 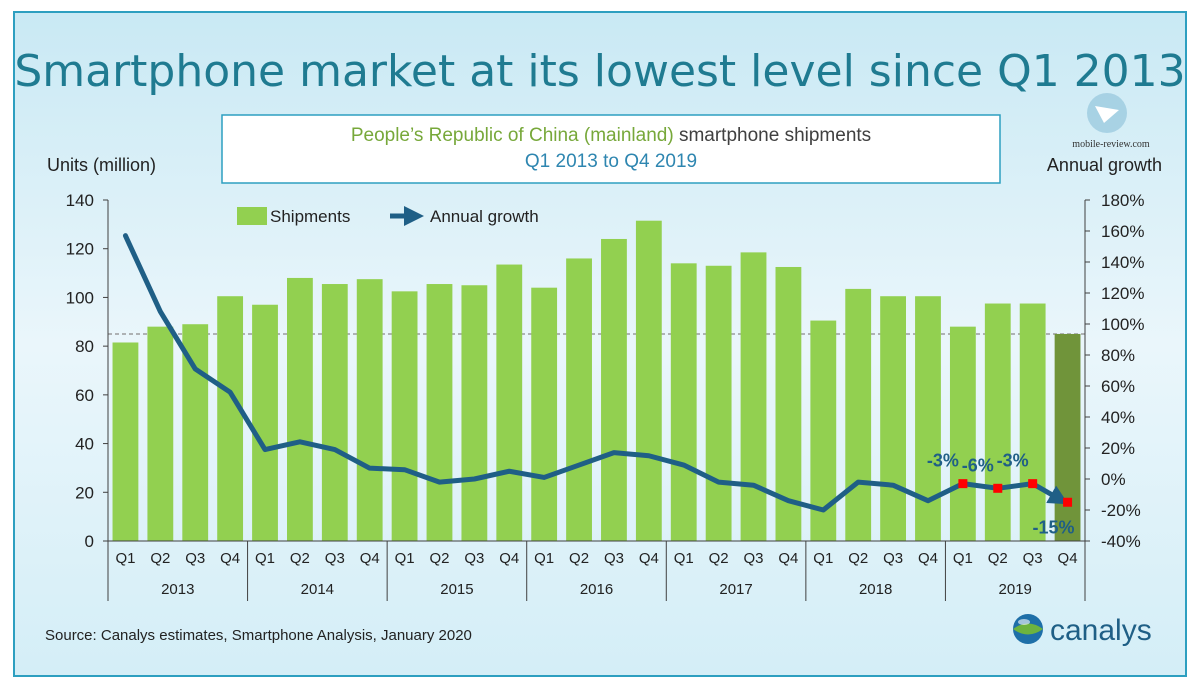 I want to click on y-tick-label: 100, so click(x=80, y=297).